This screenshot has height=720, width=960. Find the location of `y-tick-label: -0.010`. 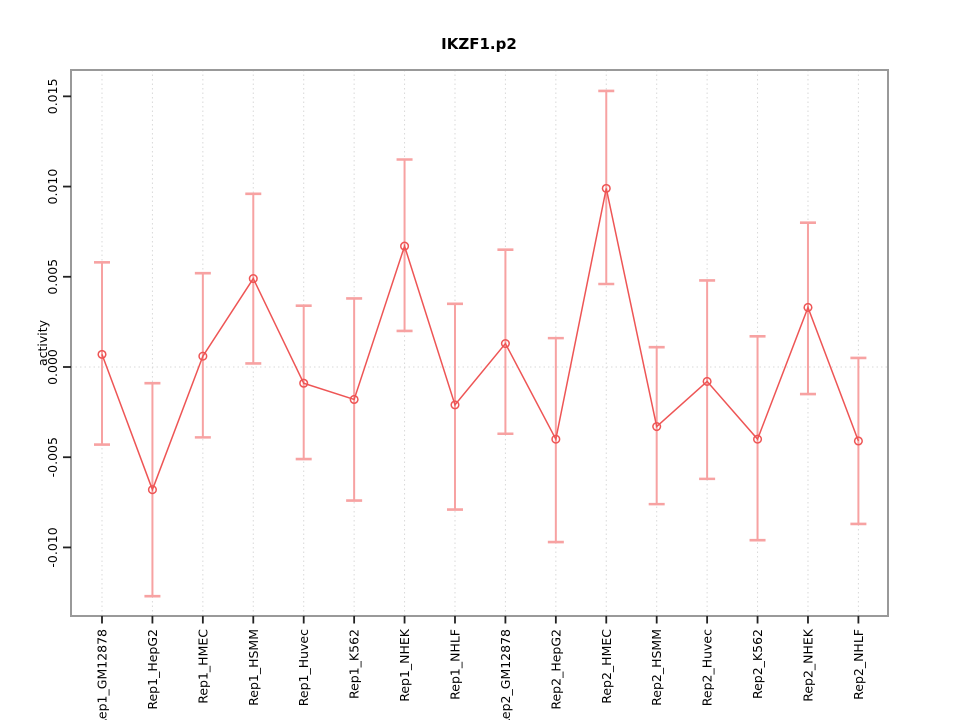

y-tick-label: -0.010 is located at coordinates (52, 547).